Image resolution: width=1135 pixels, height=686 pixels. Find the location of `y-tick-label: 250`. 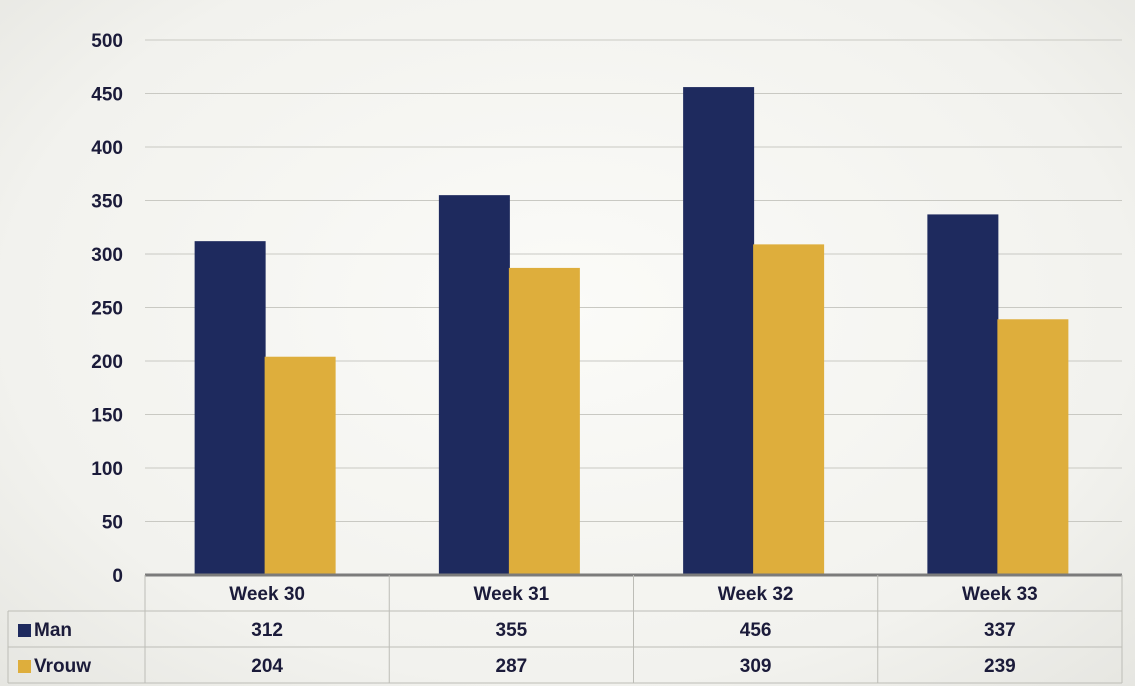

y-tick-label: 250 is located at coordinates (107, 309).